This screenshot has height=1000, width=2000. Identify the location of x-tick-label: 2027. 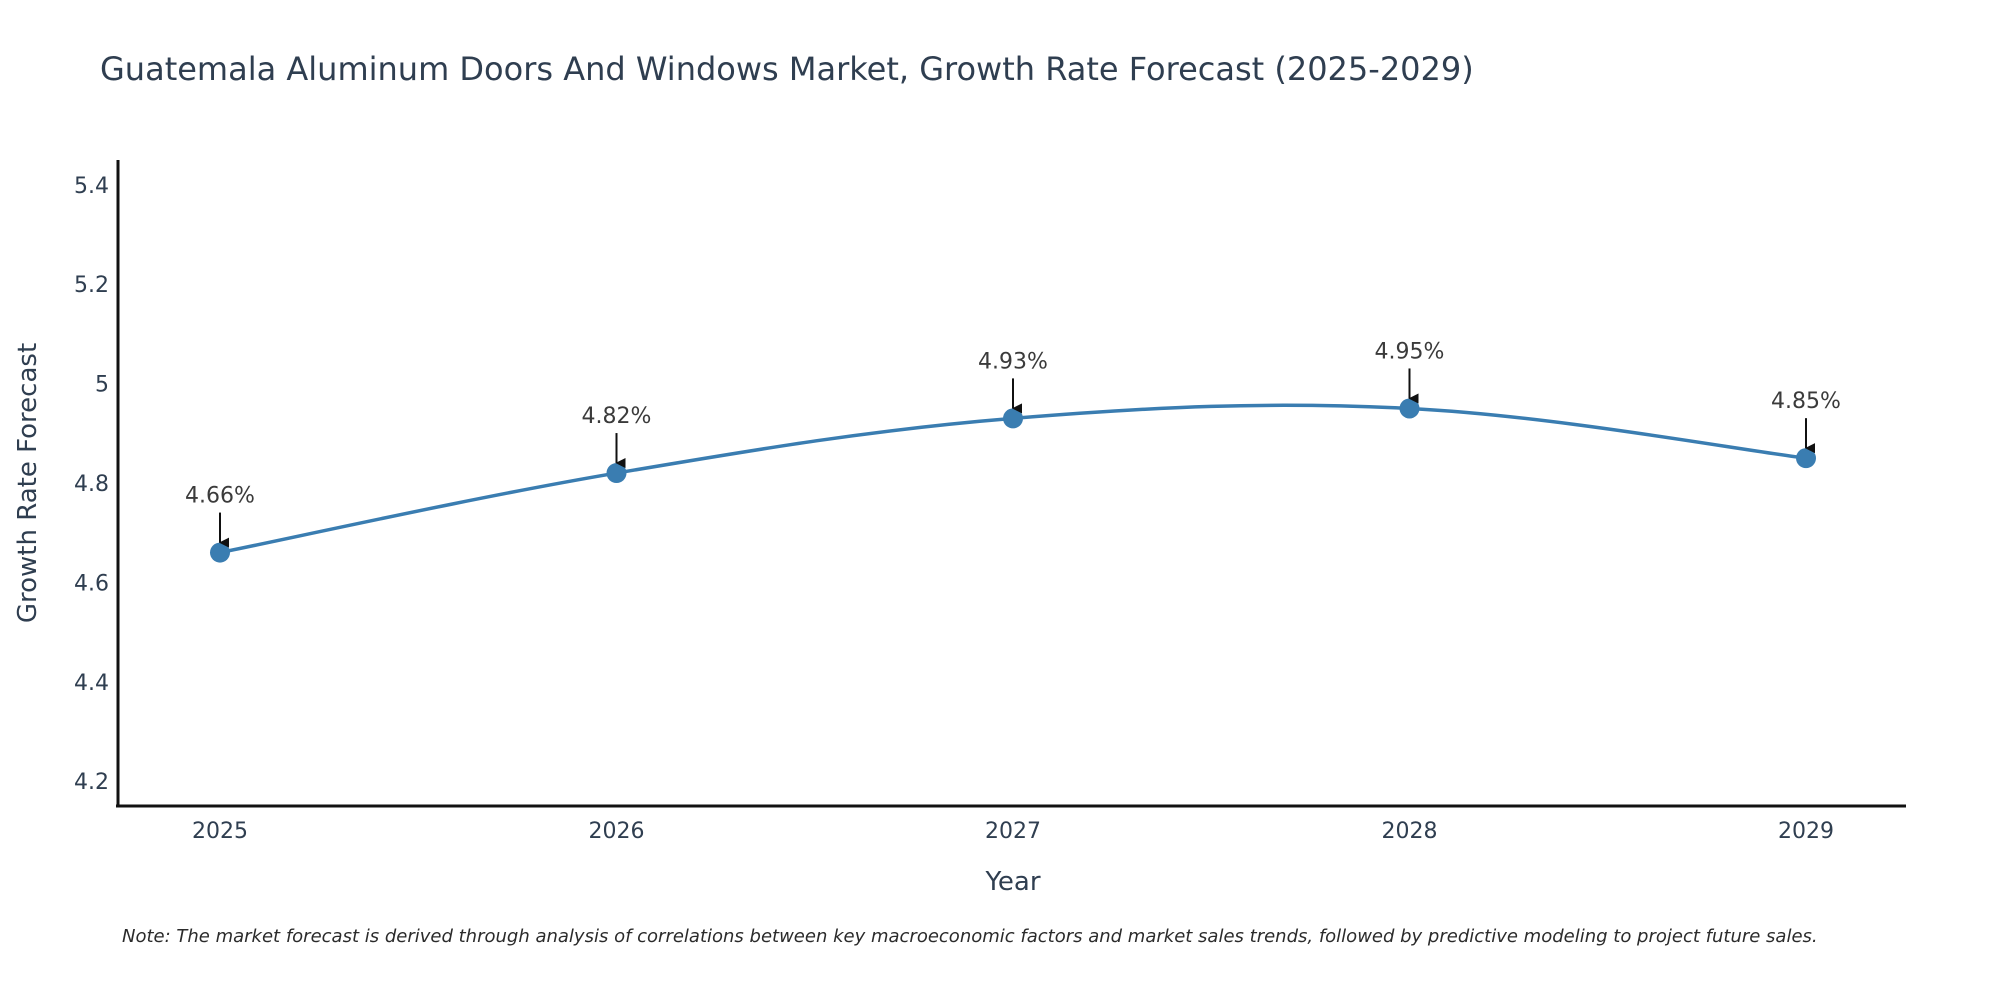
(1013, 831).